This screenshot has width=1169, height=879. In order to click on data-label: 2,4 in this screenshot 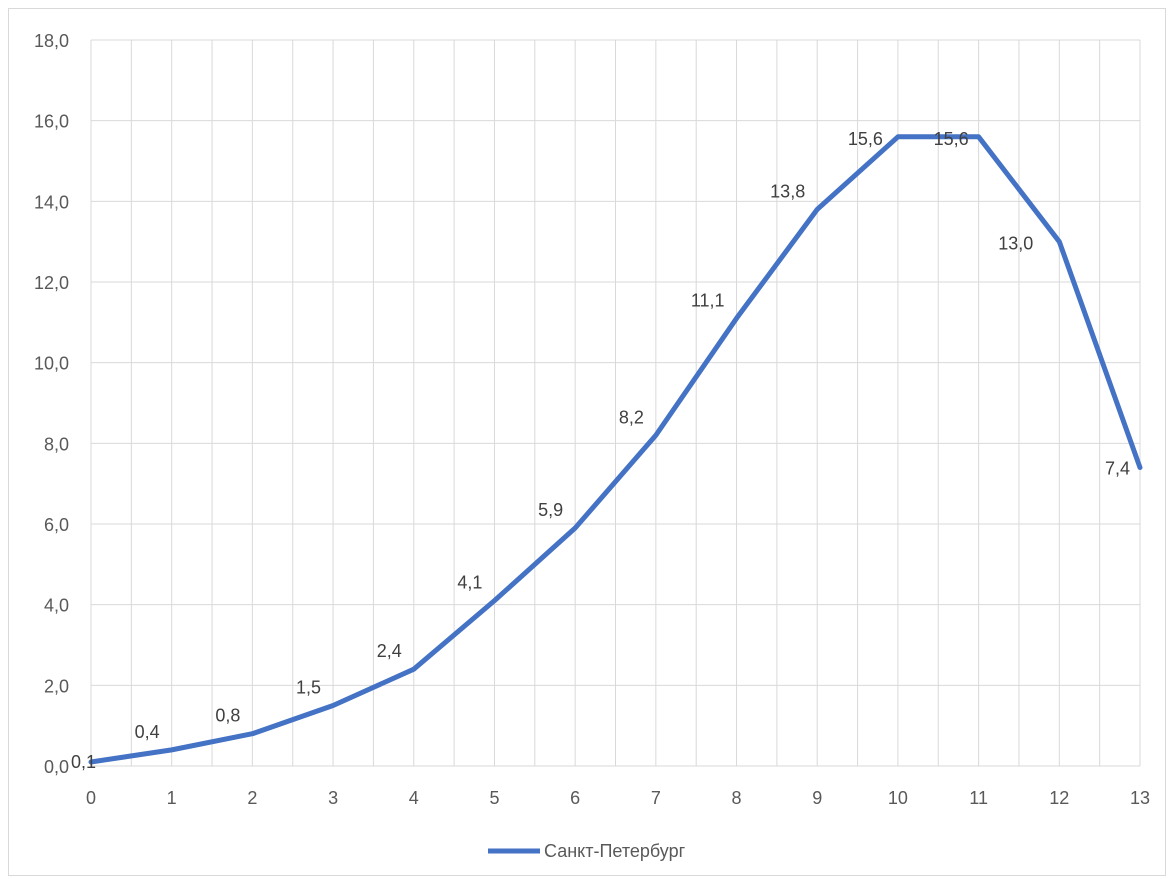, I will do `click(389, 651)`.